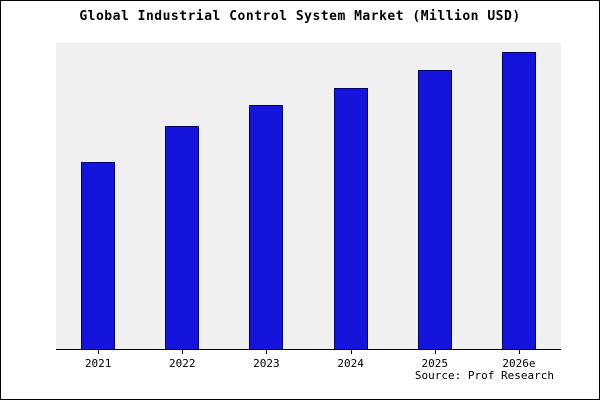 The image size is (600, 400). Describe the element at coordinates (351, 360) in the screenshot. I see `x-tick-label-2024: 2024` at that location.